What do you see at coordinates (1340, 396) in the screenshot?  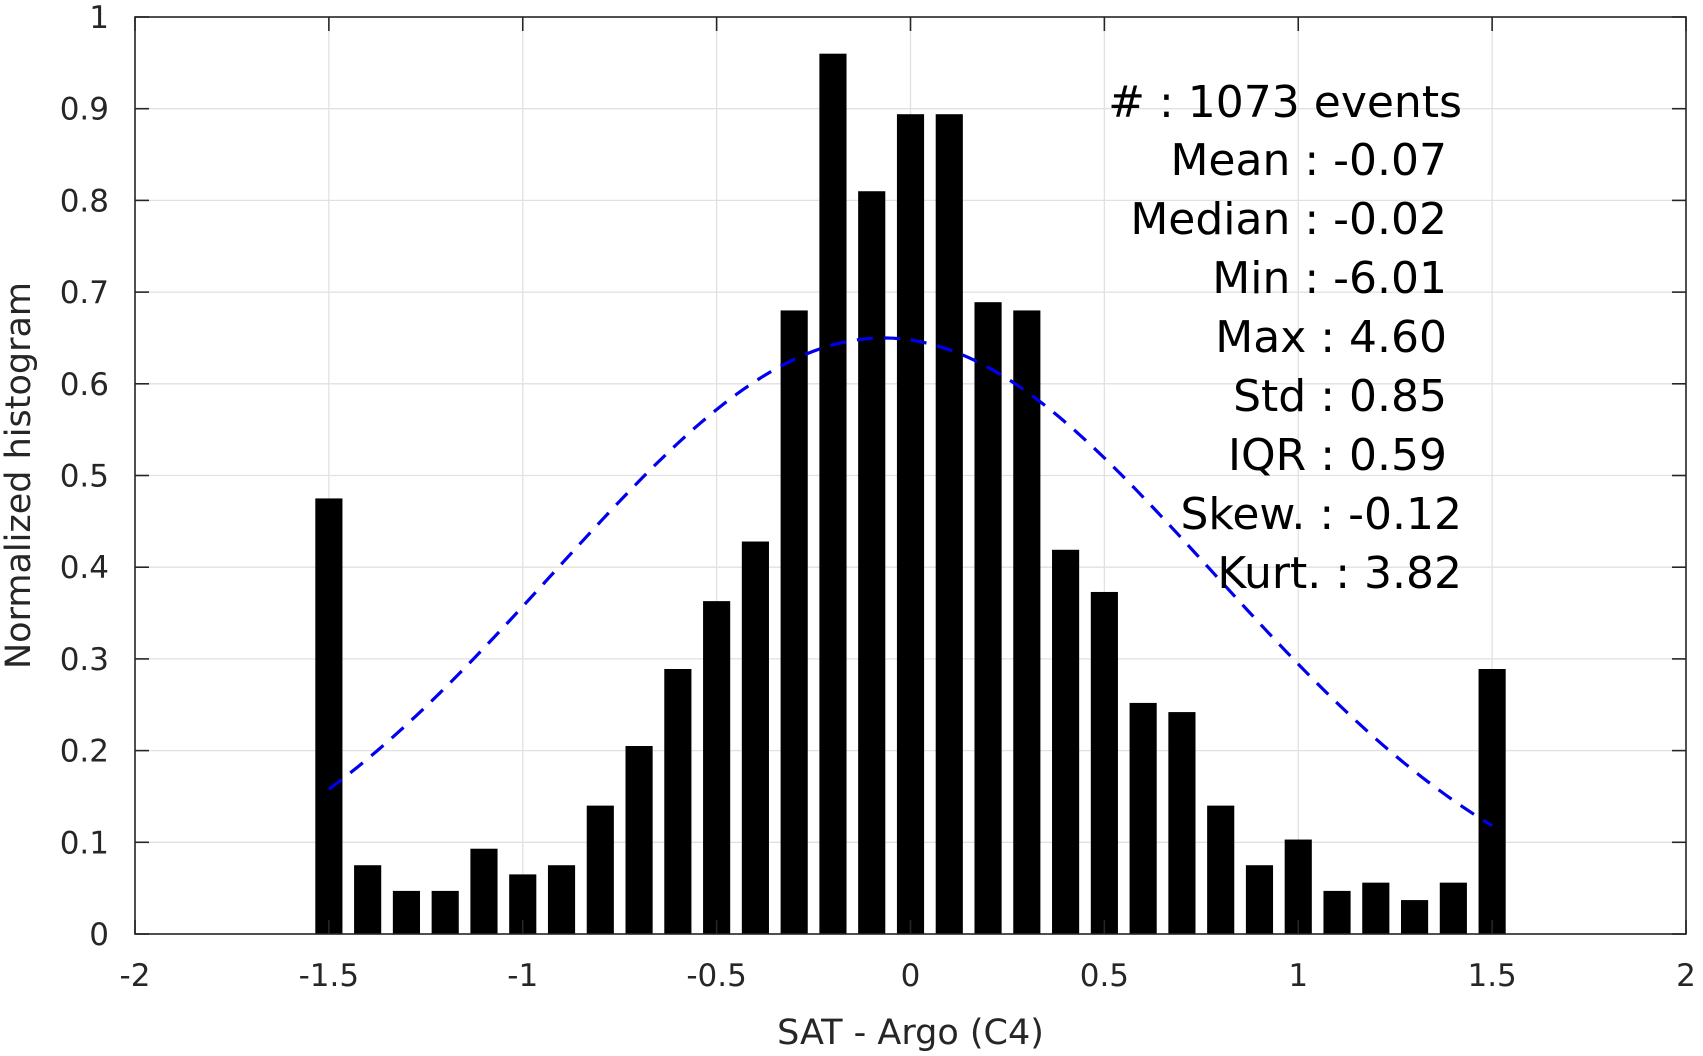 I see `stat-std: Std : 0.85` at bounding box center [1340, 396].